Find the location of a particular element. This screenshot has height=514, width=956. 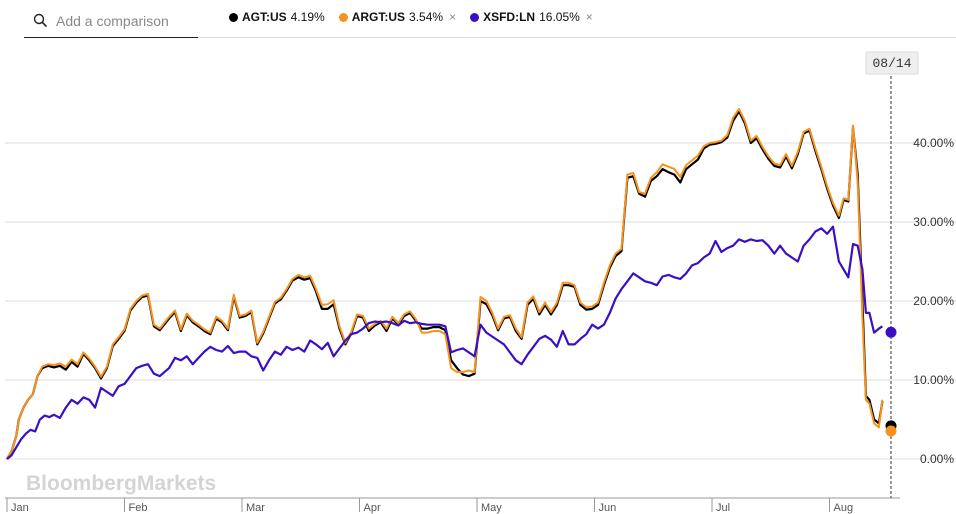

legend-value: 4.19% is located at coordinates (307, 17).